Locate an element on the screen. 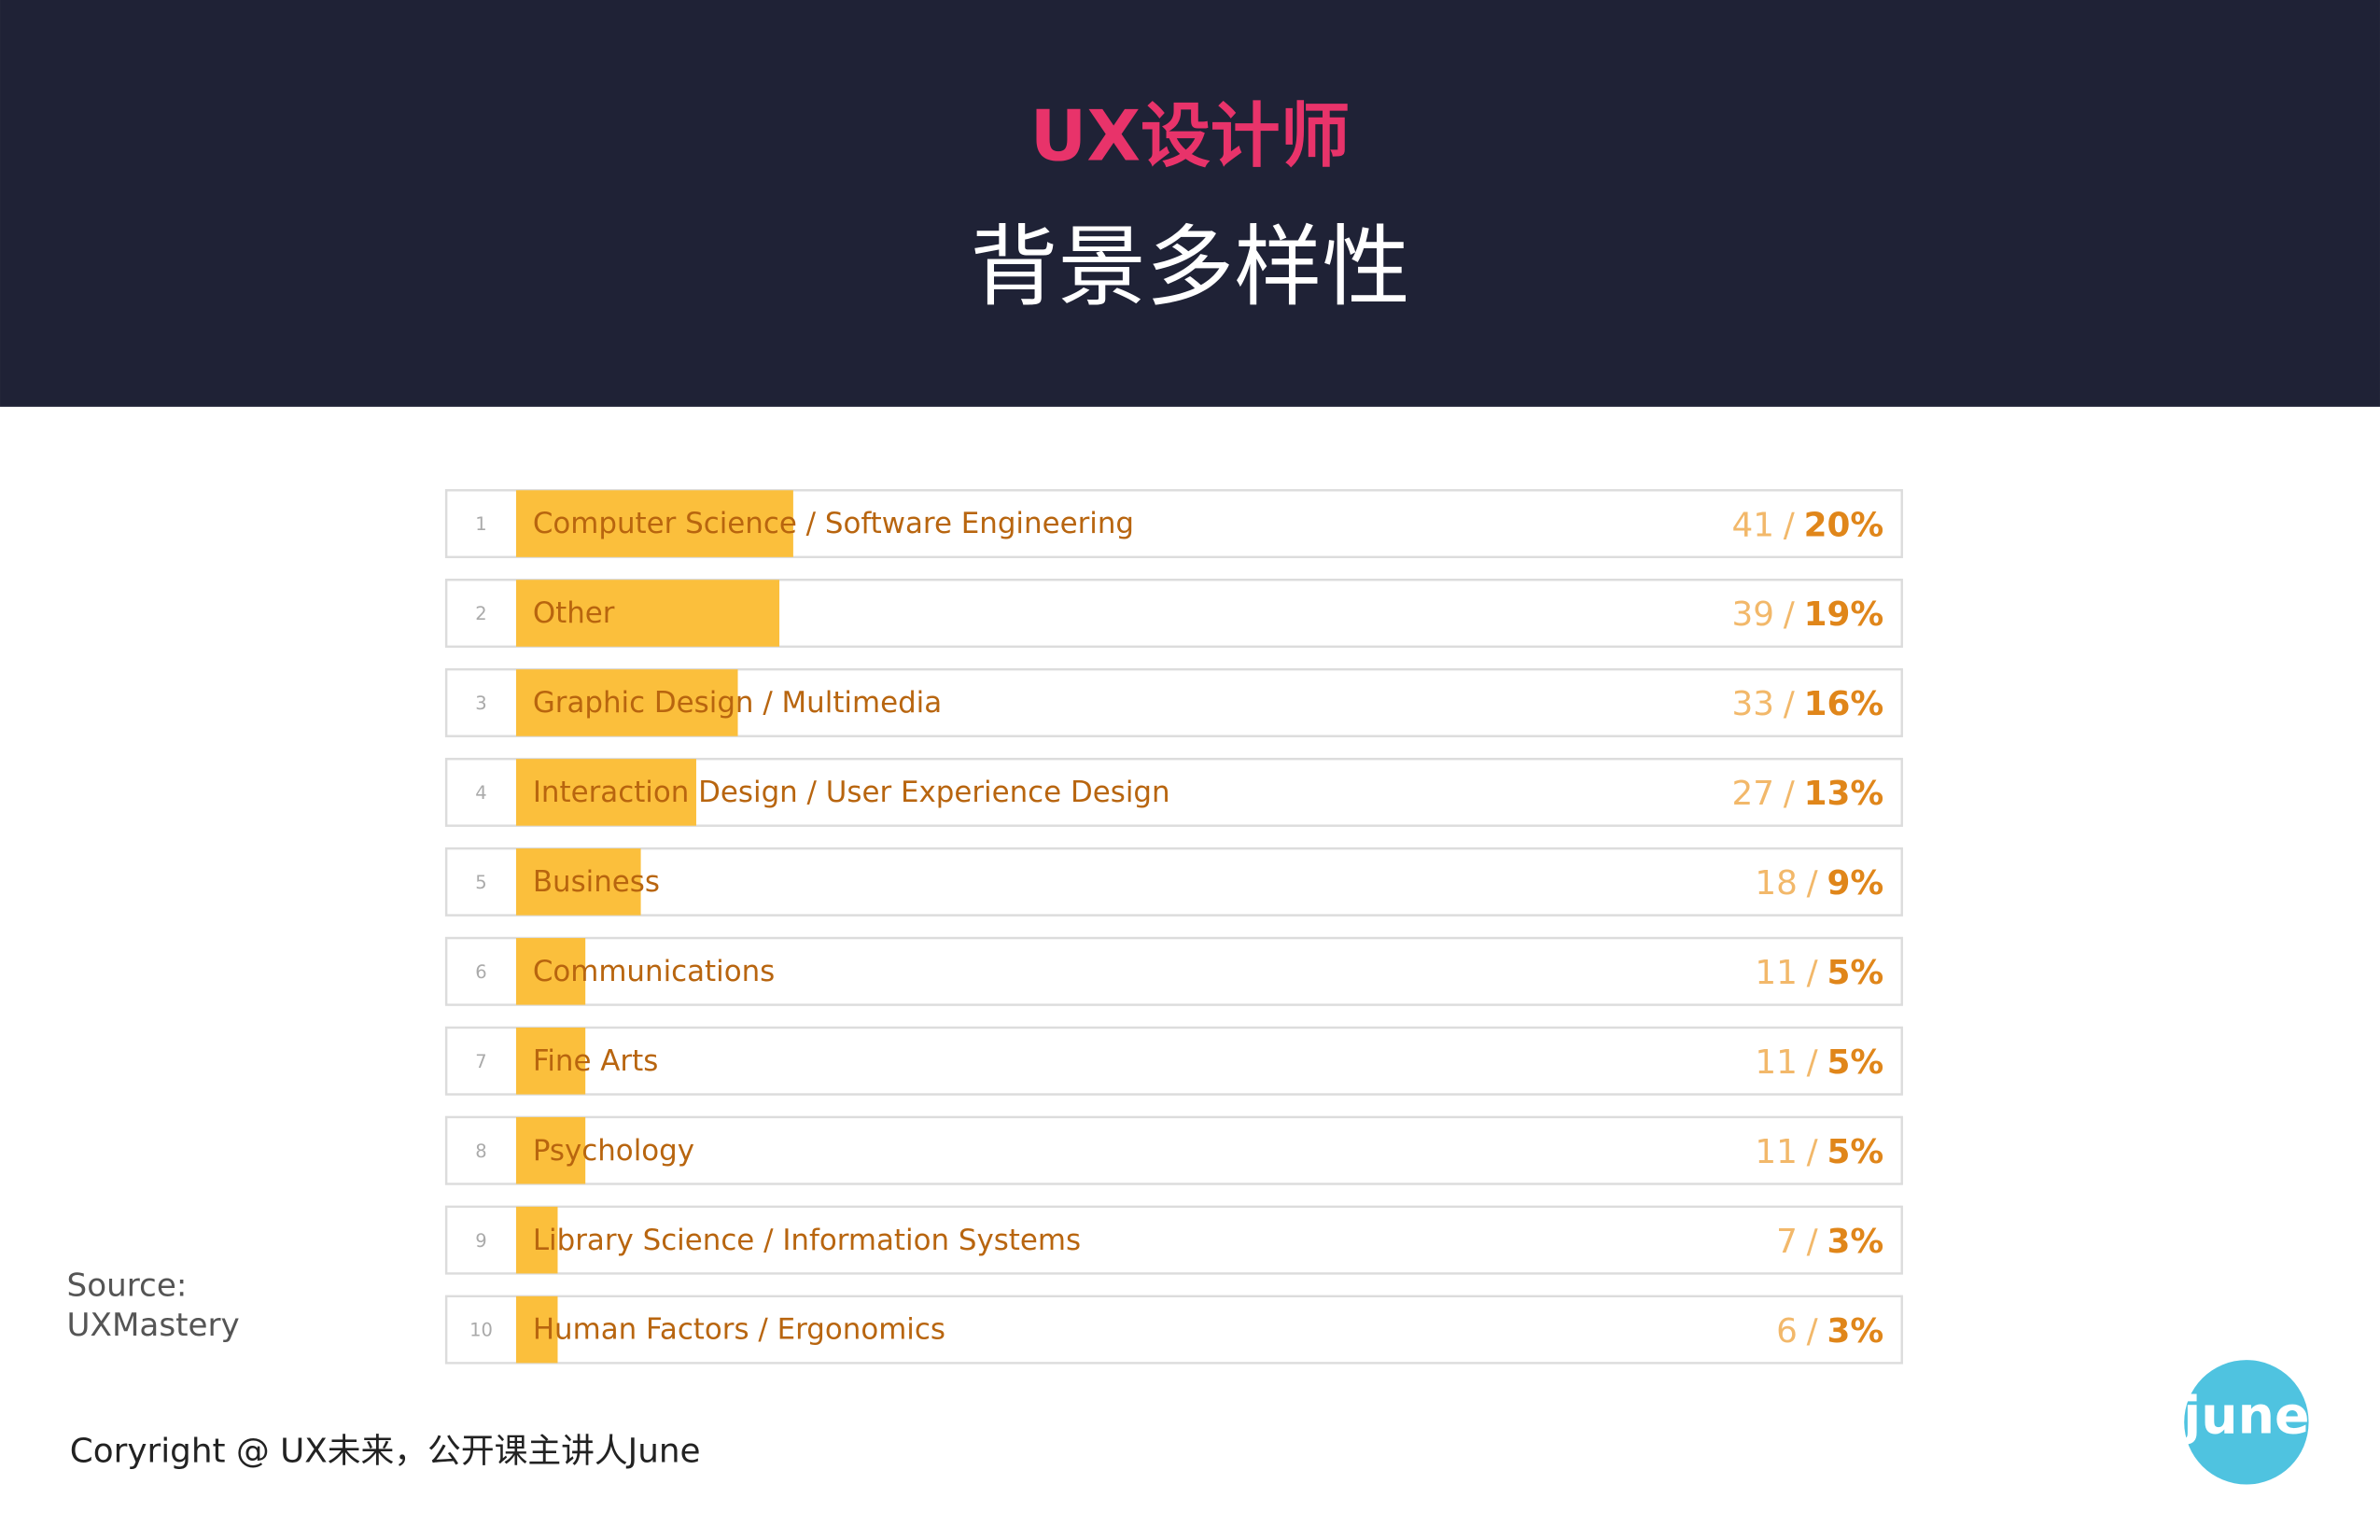 Image resolution: width=2380 pixels, height=1540 pixels. category-label: Business is located at coordinates (596, 882).